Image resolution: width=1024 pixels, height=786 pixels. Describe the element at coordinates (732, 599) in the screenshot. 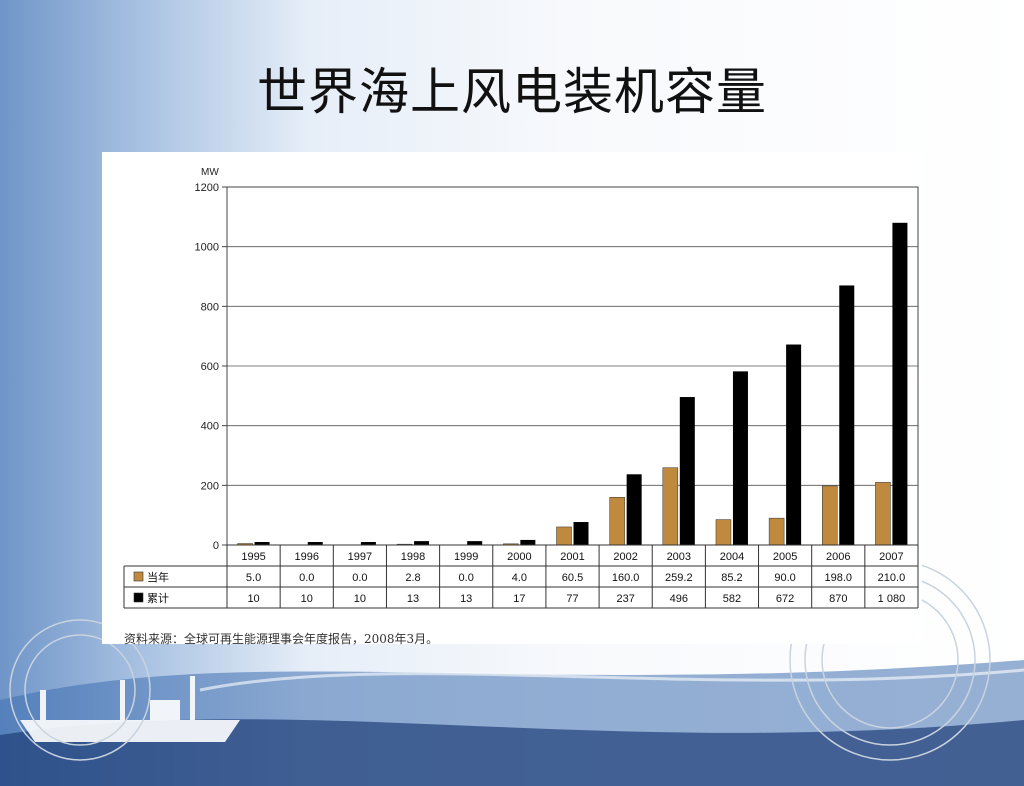

I see `data-label: 582` at that location.